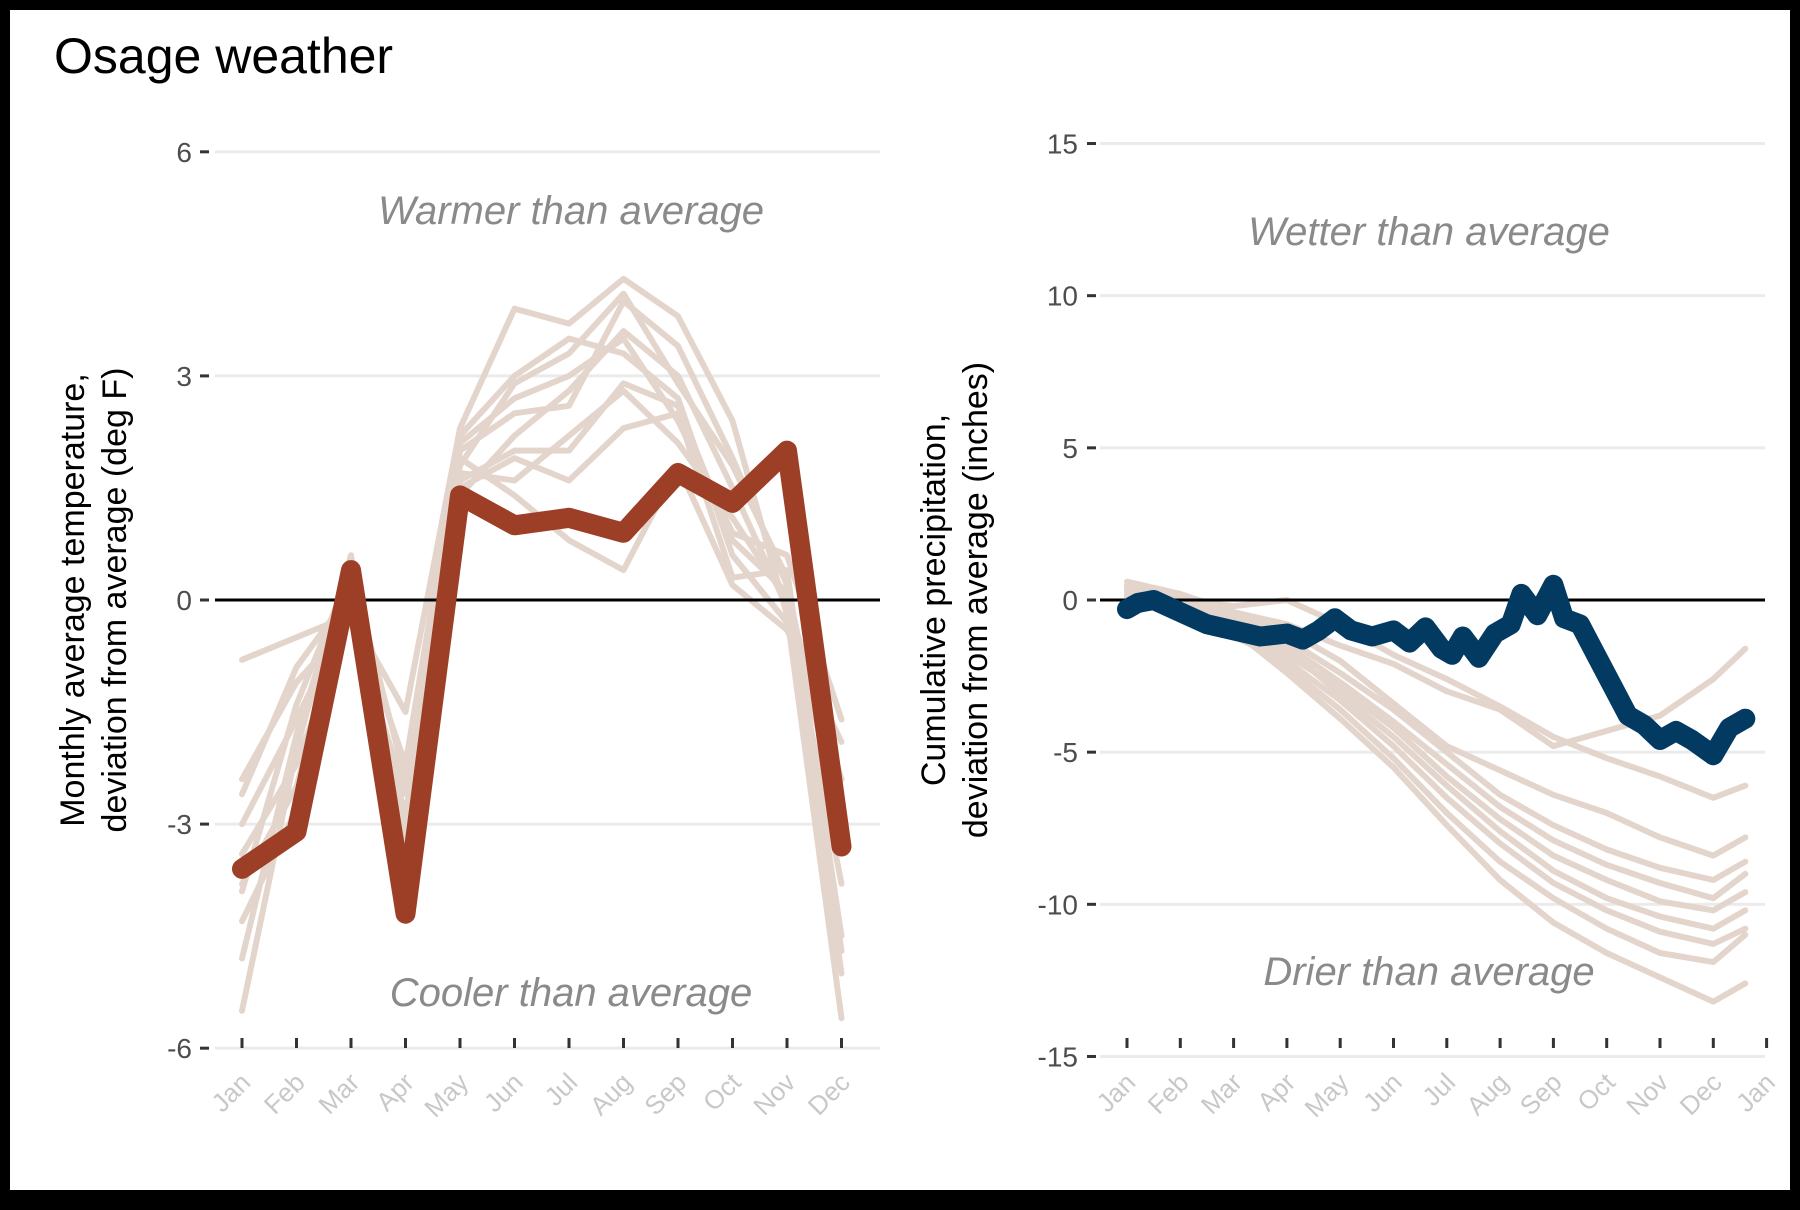  I want to click on precip-xtick-label: Apr, so click(1276, 1092).